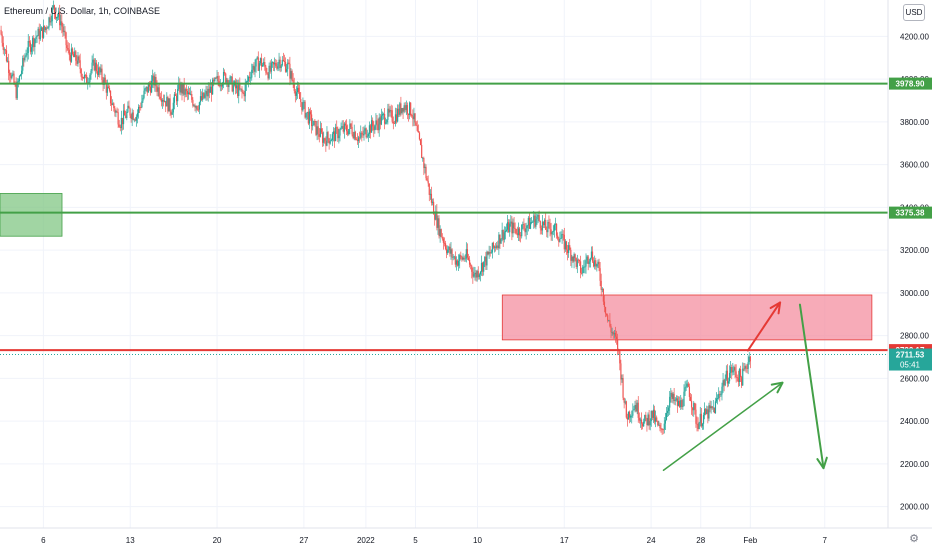 Image resolution: width=932 pixels, height=555 pixels. I want to click on ascending-trendline, so click(723, 426).